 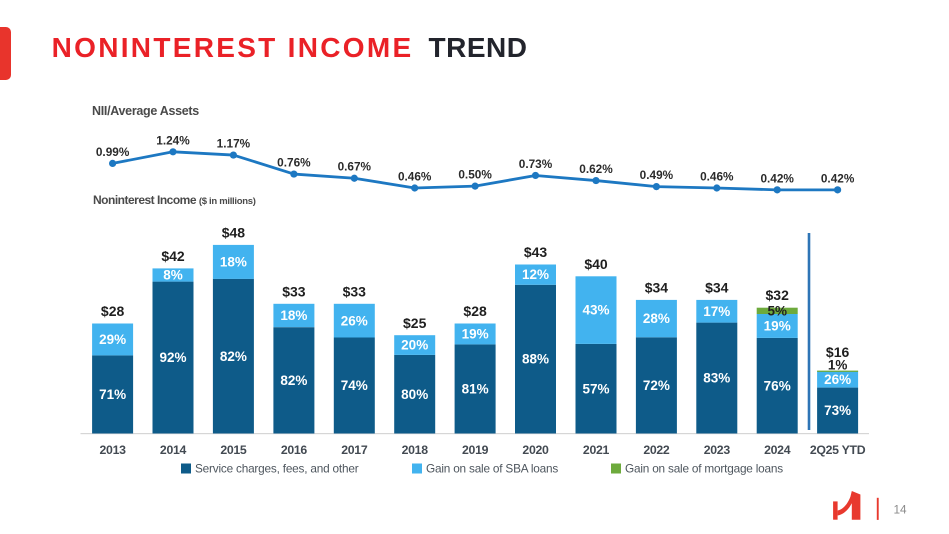 I want to click on svg-text: 76%, so click(x=777, y=385).